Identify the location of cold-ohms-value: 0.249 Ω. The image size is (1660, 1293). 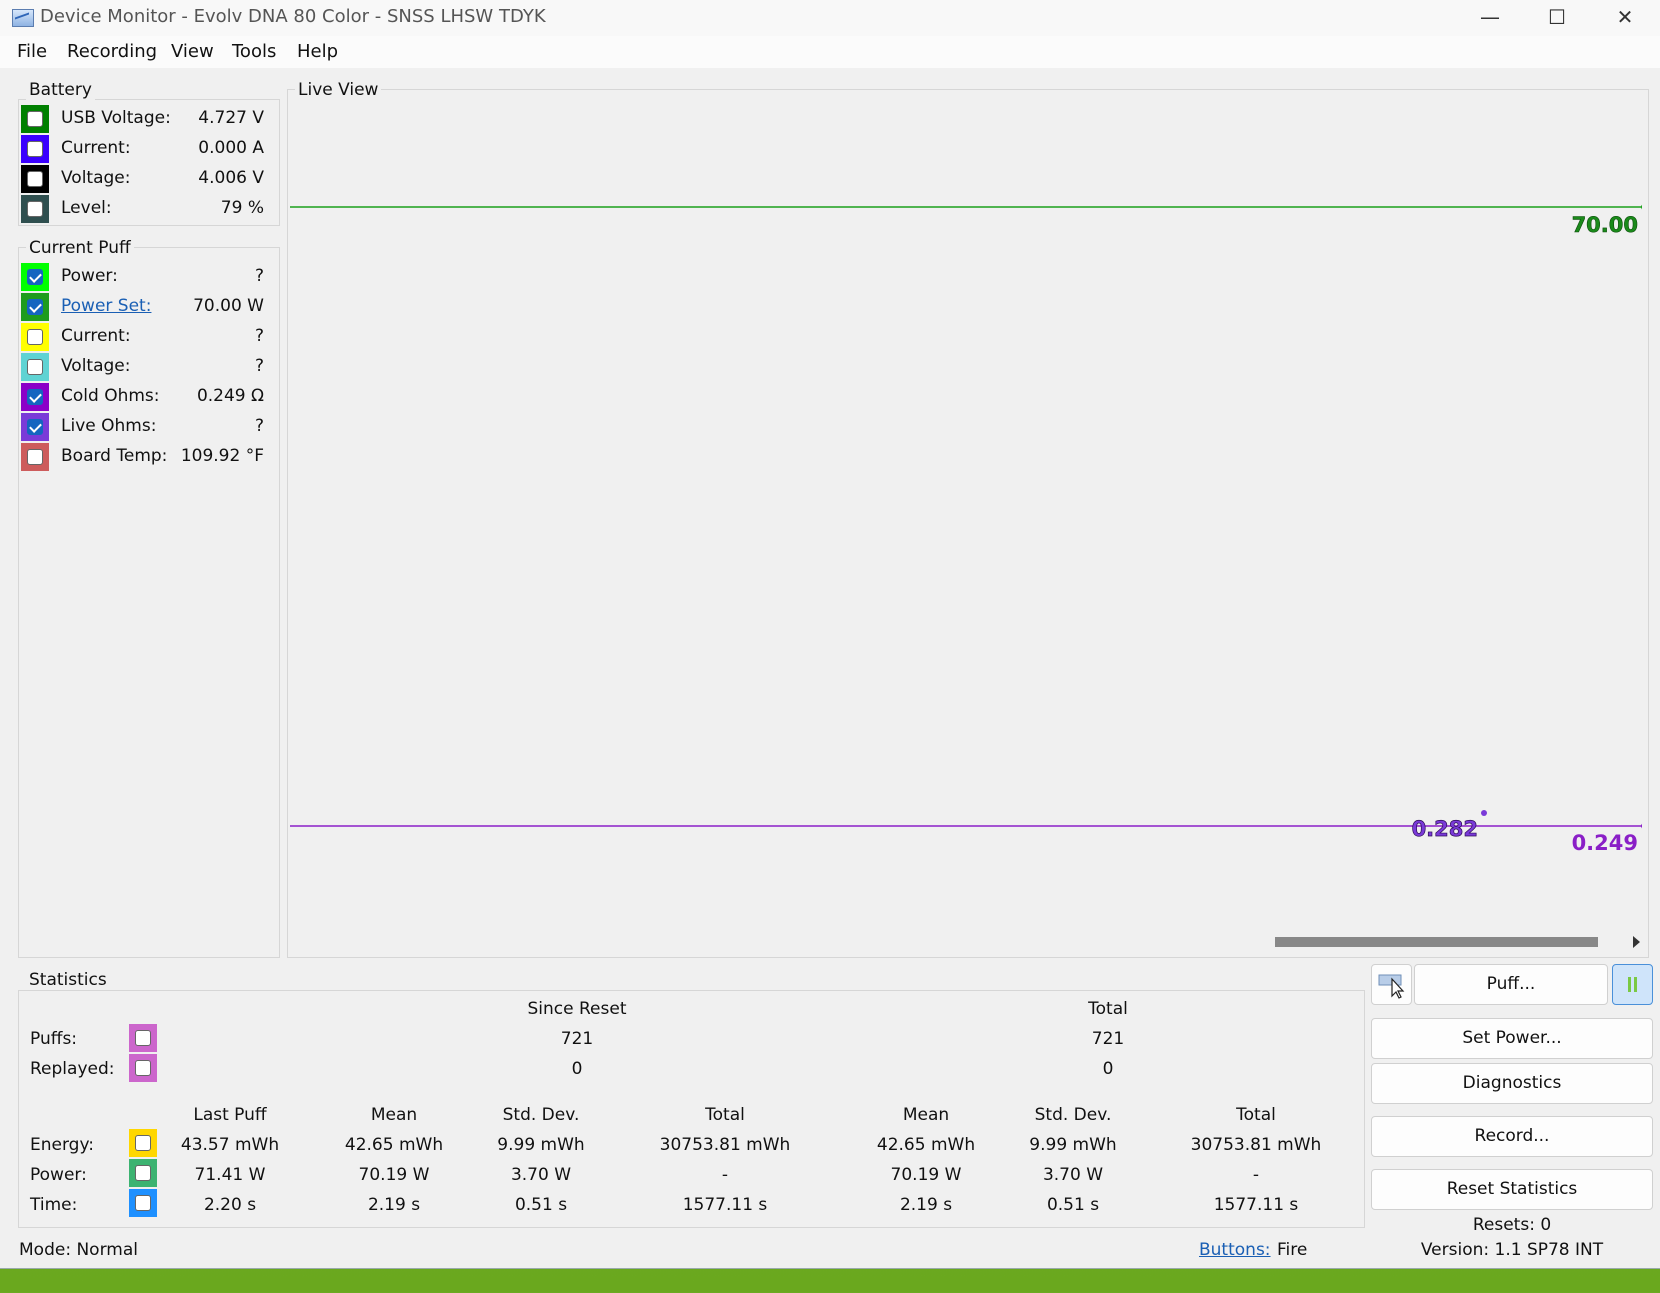
(230, 396).